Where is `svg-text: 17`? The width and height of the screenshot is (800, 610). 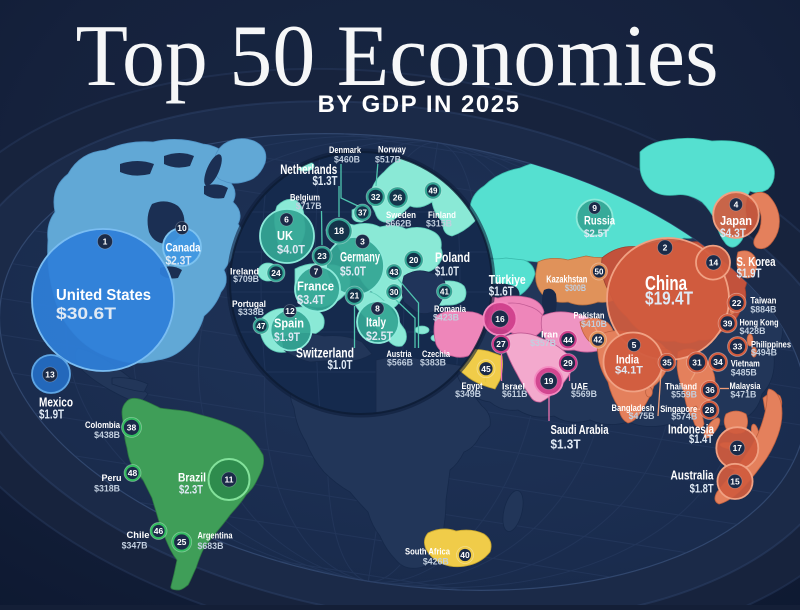
svg-text: 17 is located at coordinates (738, 448).